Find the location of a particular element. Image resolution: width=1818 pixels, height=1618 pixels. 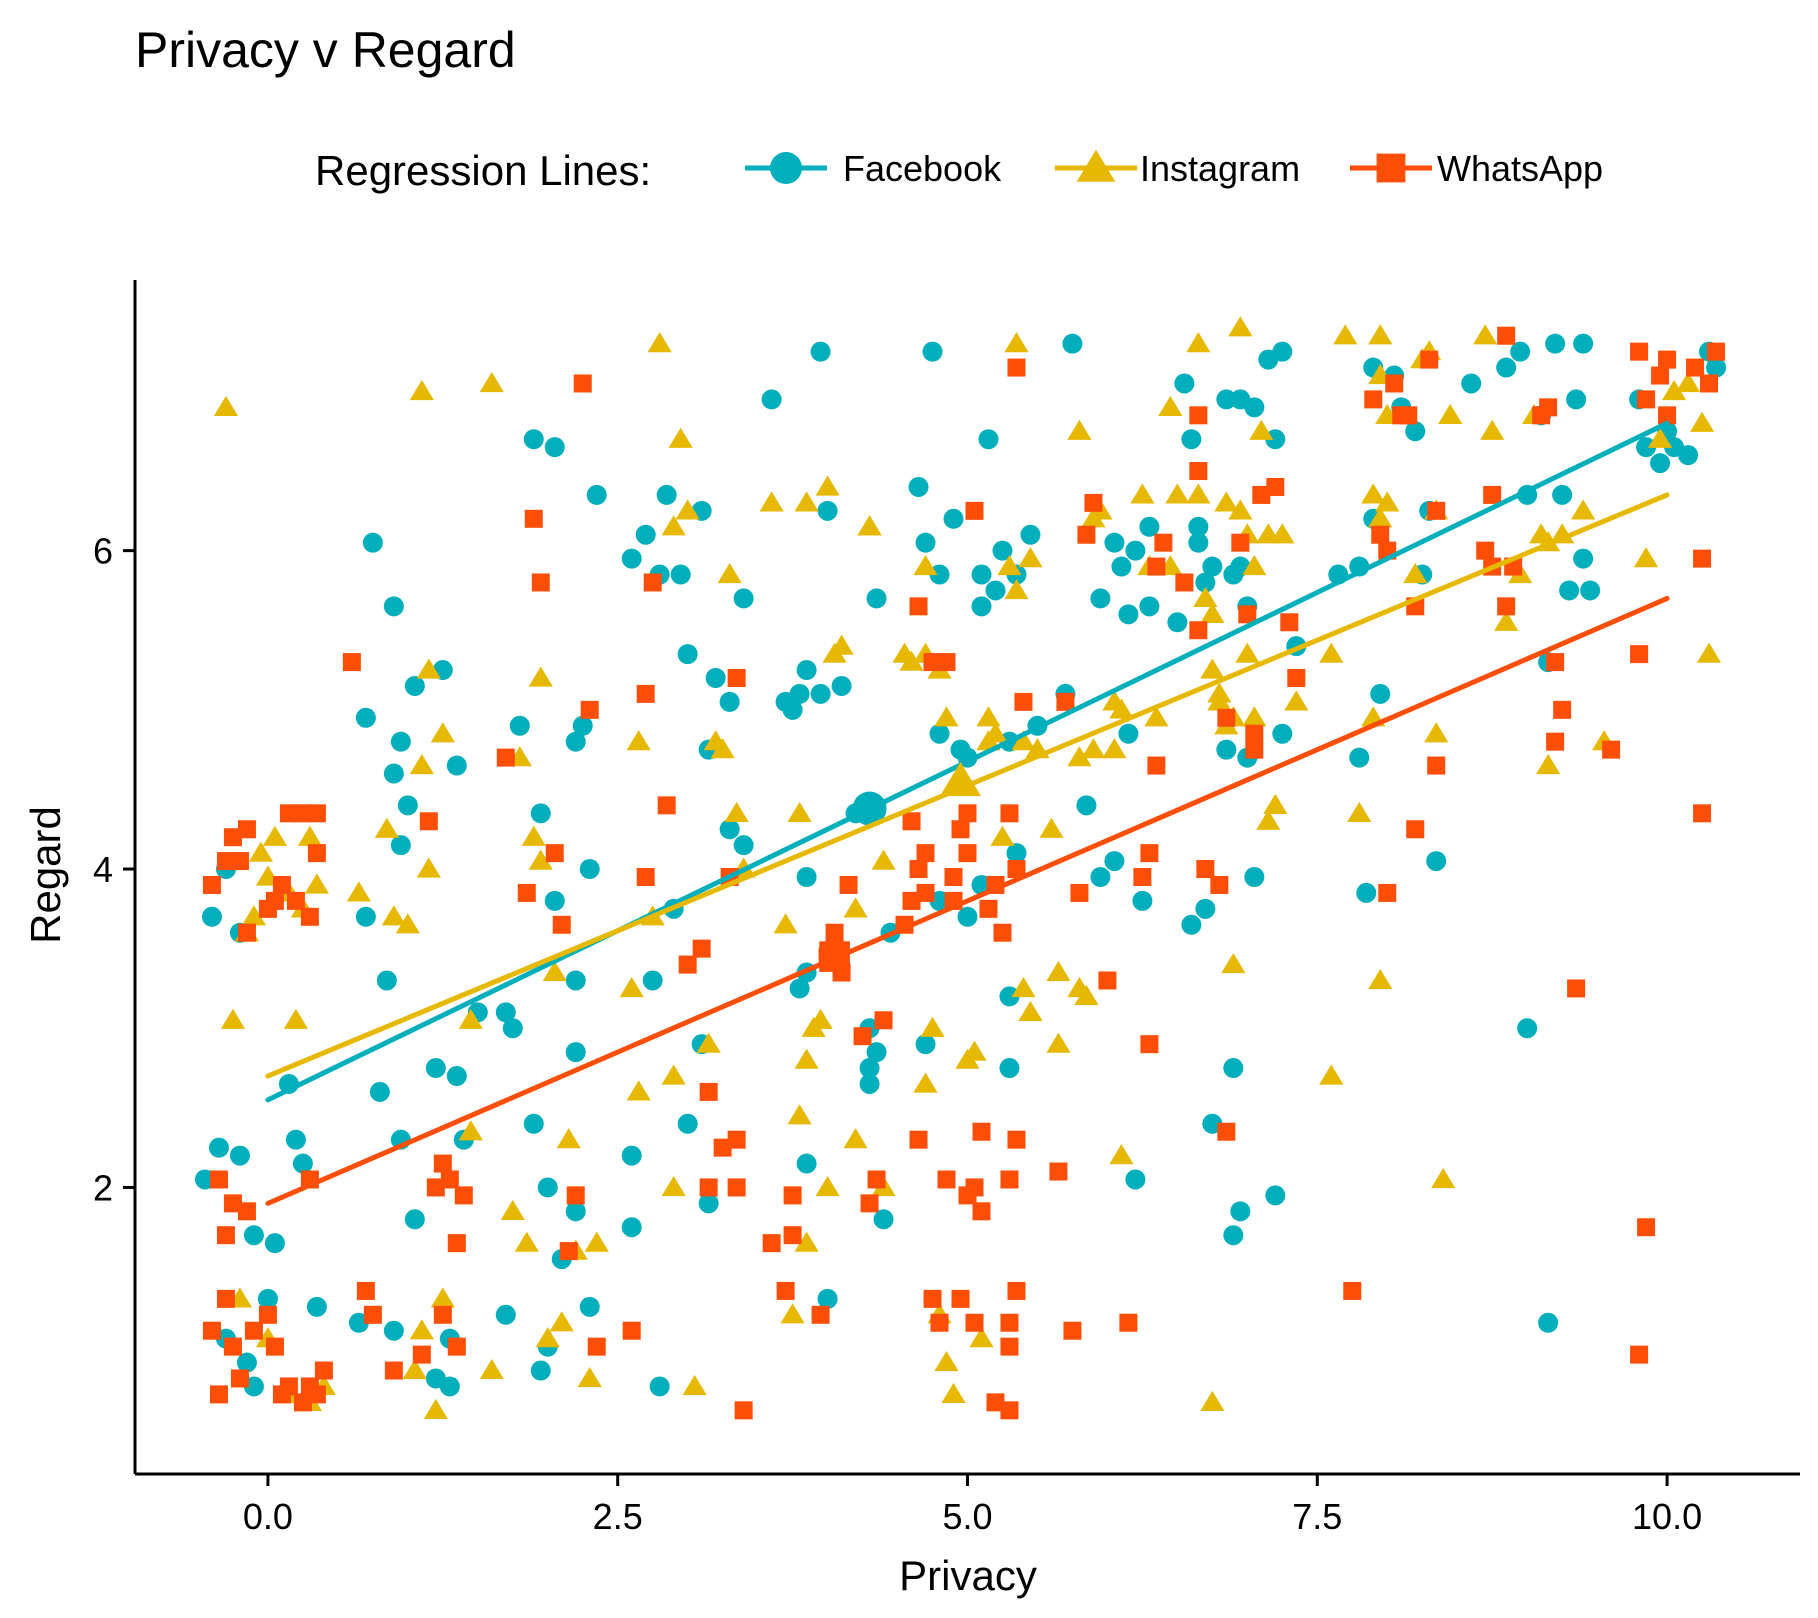

x-tick-label: 2.5 is located at coordinates (618, 1516).